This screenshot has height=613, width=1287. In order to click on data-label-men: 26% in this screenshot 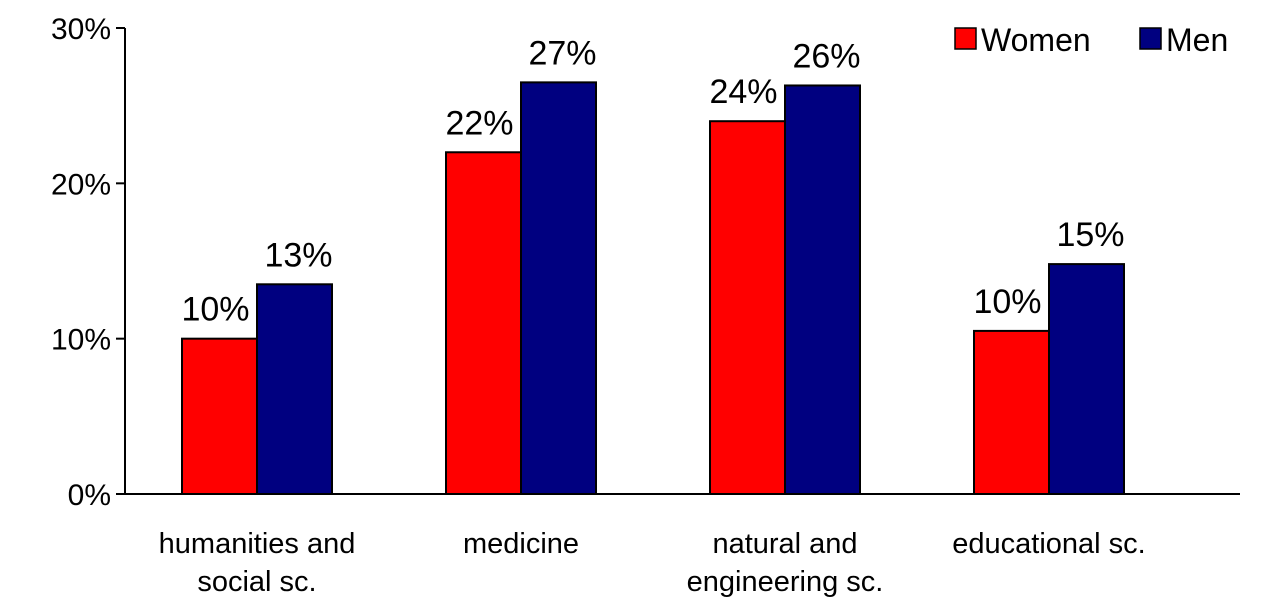, I will do `click(826, 56)`.